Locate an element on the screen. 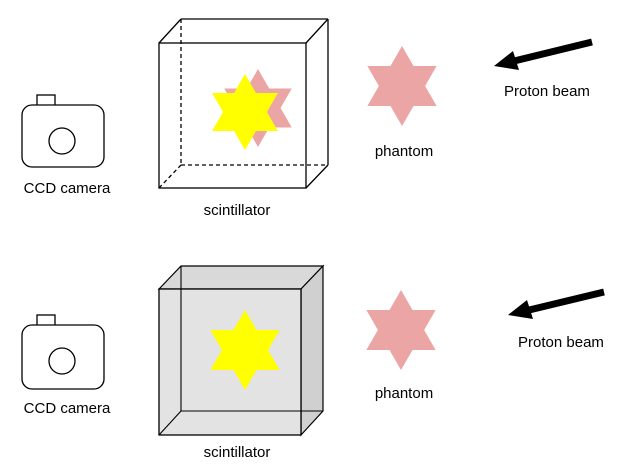 The image size is (622, 470). top-scintillator-label: scintillator is located at coordinates (237, 210).